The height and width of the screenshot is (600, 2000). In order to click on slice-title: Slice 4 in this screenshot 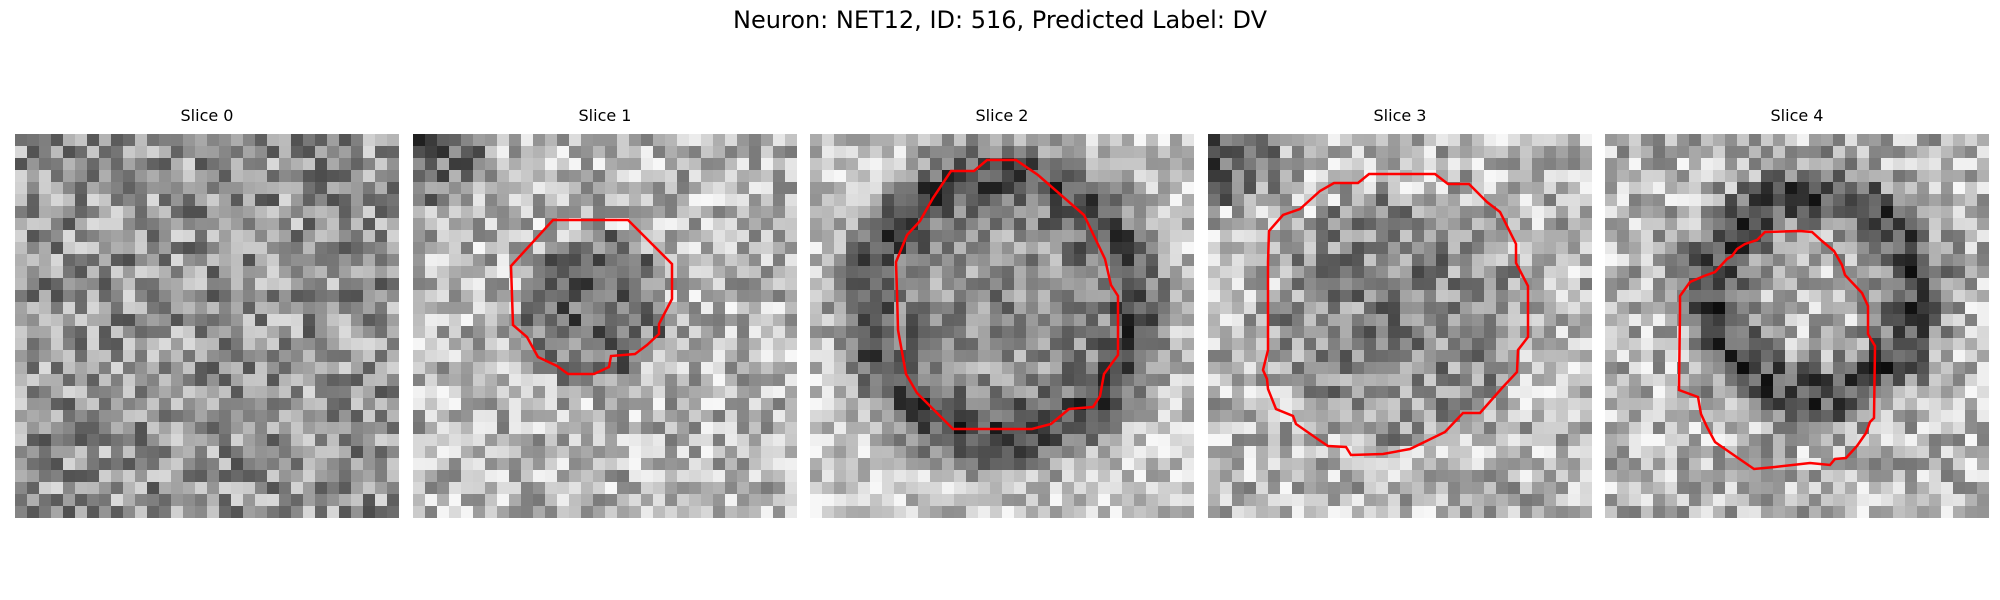, I will do `click(1797, 115)`.